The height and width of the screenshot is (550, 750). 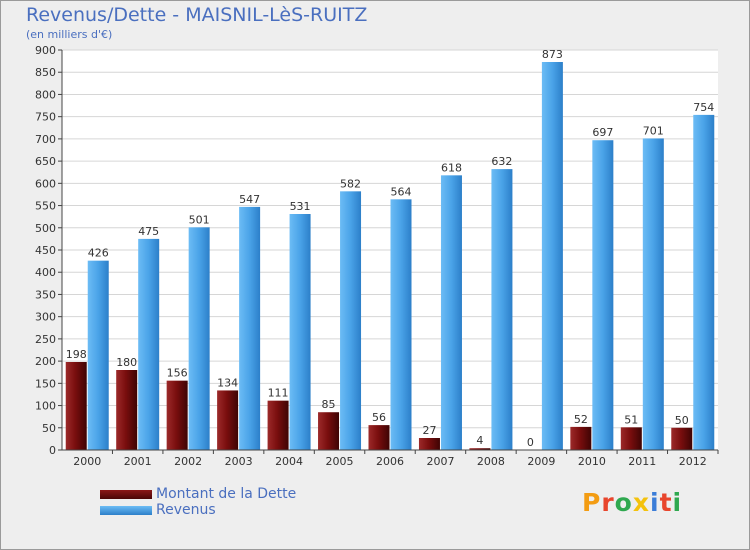 I want to click on y-tick-label: 550, so click(x=45, y=206).